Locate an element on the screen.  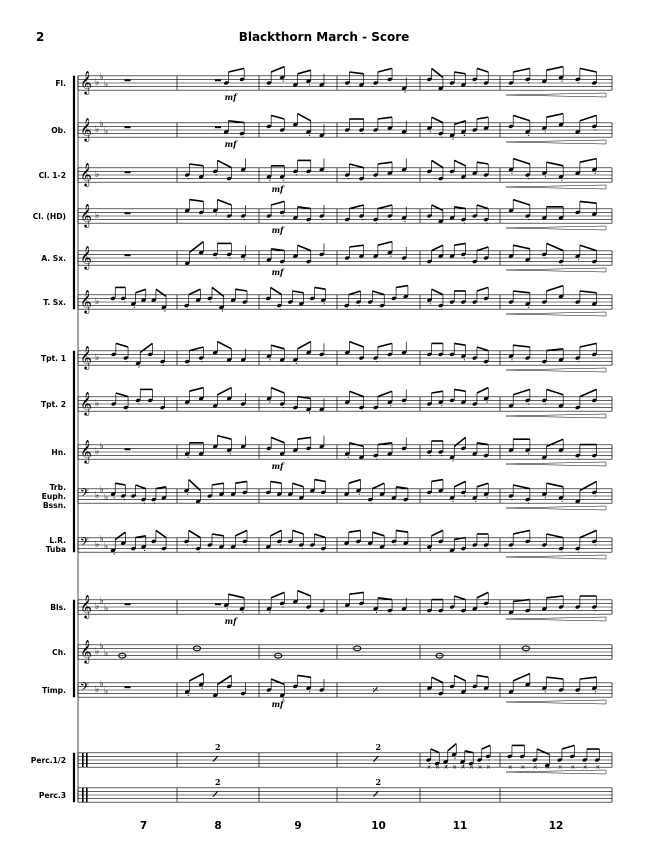
measure-repeat: 𝄍 is located at coordinates (215, 795).